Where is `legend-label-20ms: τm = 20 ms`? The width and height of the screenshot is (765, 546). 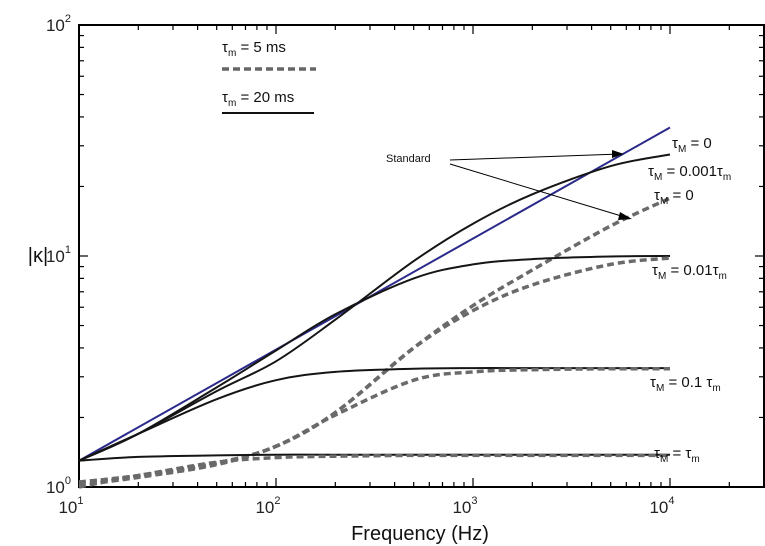 legend-label-20ms: τm = 20 ms is located at coordinates (258, 99).